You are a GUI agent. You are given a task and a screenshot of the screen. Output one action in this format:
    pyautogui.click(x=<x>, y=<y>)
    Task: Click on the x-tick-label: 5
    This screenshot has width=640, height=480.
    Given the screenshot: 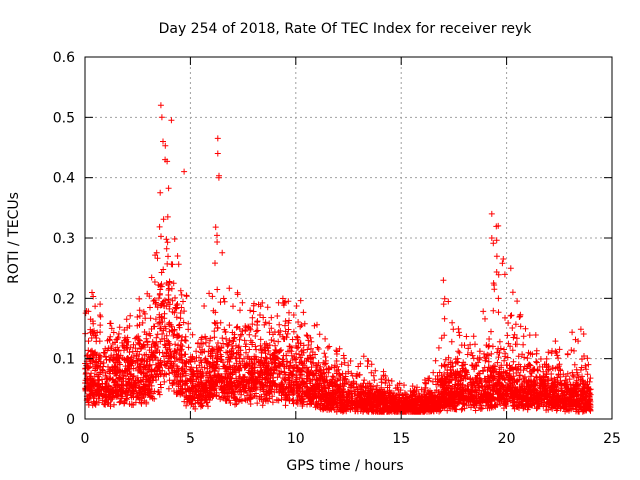 What is the action you would take?
    pyautogui.click(x=190, y=439)
    